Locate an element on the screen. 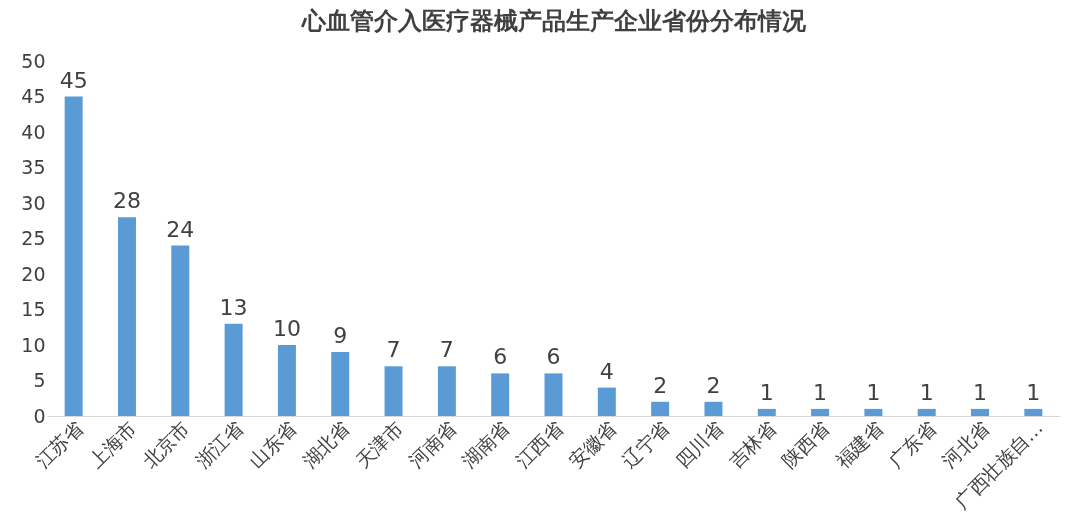 This screenshot has height=523, width=1080. data-label: 4 is located at coordinates (606, 371).